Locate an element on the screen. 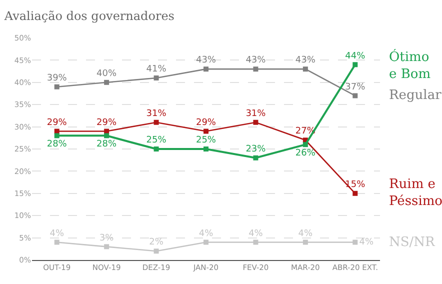 This screenshot has height=284, width=442. data-label: 44% is located at coordinates (355, 56).